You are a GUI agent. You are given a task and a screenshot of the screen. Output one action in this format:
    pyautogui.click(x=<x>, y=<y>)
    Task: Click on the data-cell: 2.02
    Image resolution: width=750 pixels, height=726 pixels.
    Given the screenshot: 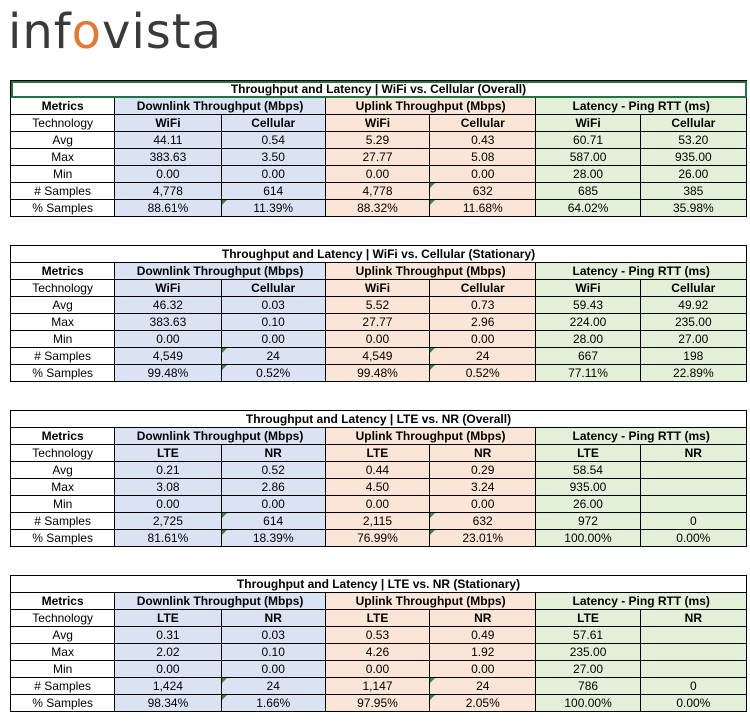 What is the action you would take?
    pyautogui.click(x=168, y=652)
    